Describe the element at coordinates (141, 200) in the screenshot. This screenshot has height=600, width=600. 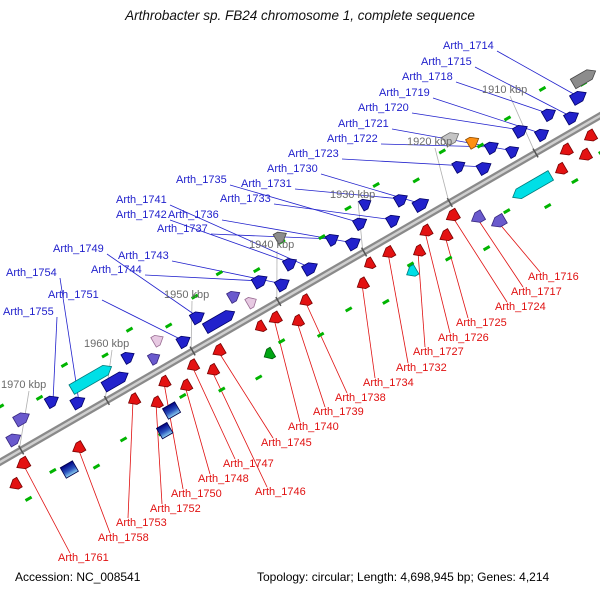
I see `gene-label: Arth_1741` at that location.